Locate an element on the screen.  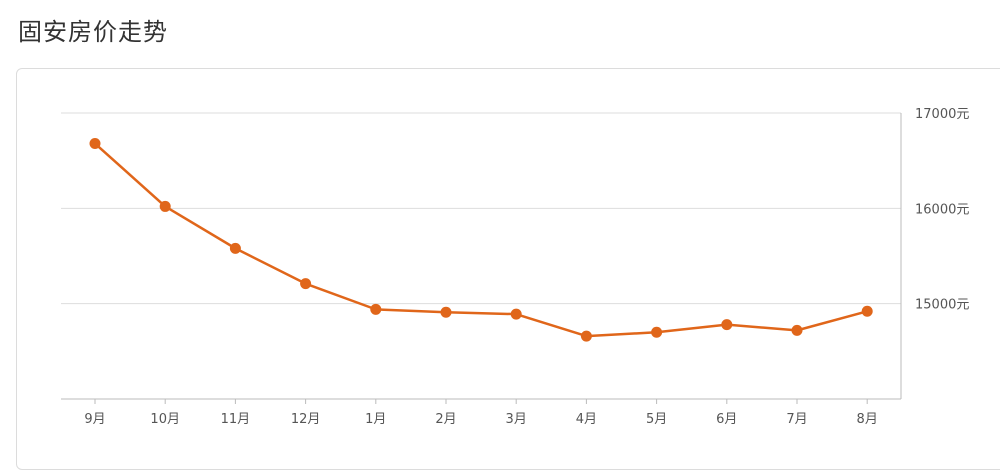
x-tick-label: 1月 is located at coordinates (375, 419).